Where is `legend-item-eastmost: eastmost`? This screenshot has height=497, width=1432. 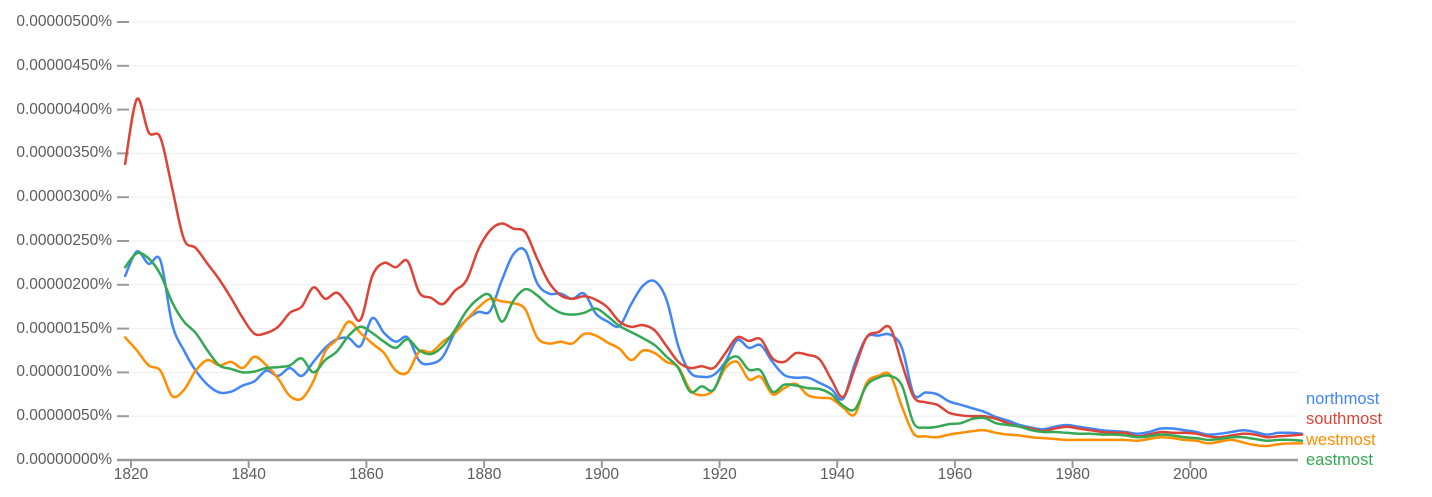
legend-item-eastmost: eastmost is located at coordinates (1339, 460).